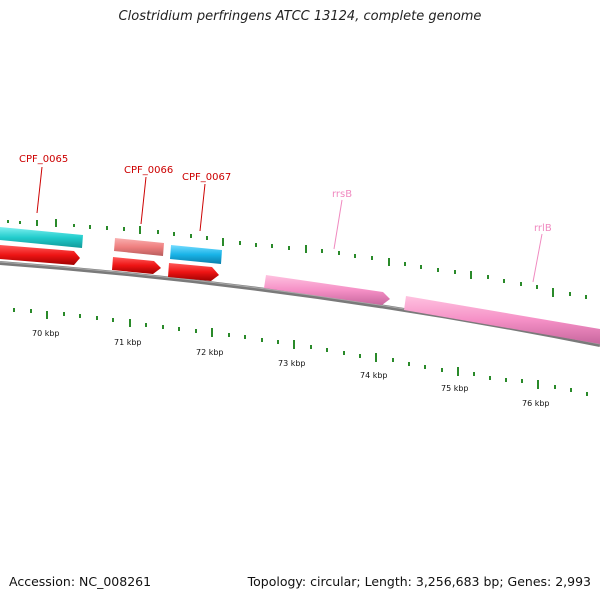 Image resolution: width=600 pixels, height=600 pixels. I want to click on scale-label: 70 kbp, so click(46, 333).